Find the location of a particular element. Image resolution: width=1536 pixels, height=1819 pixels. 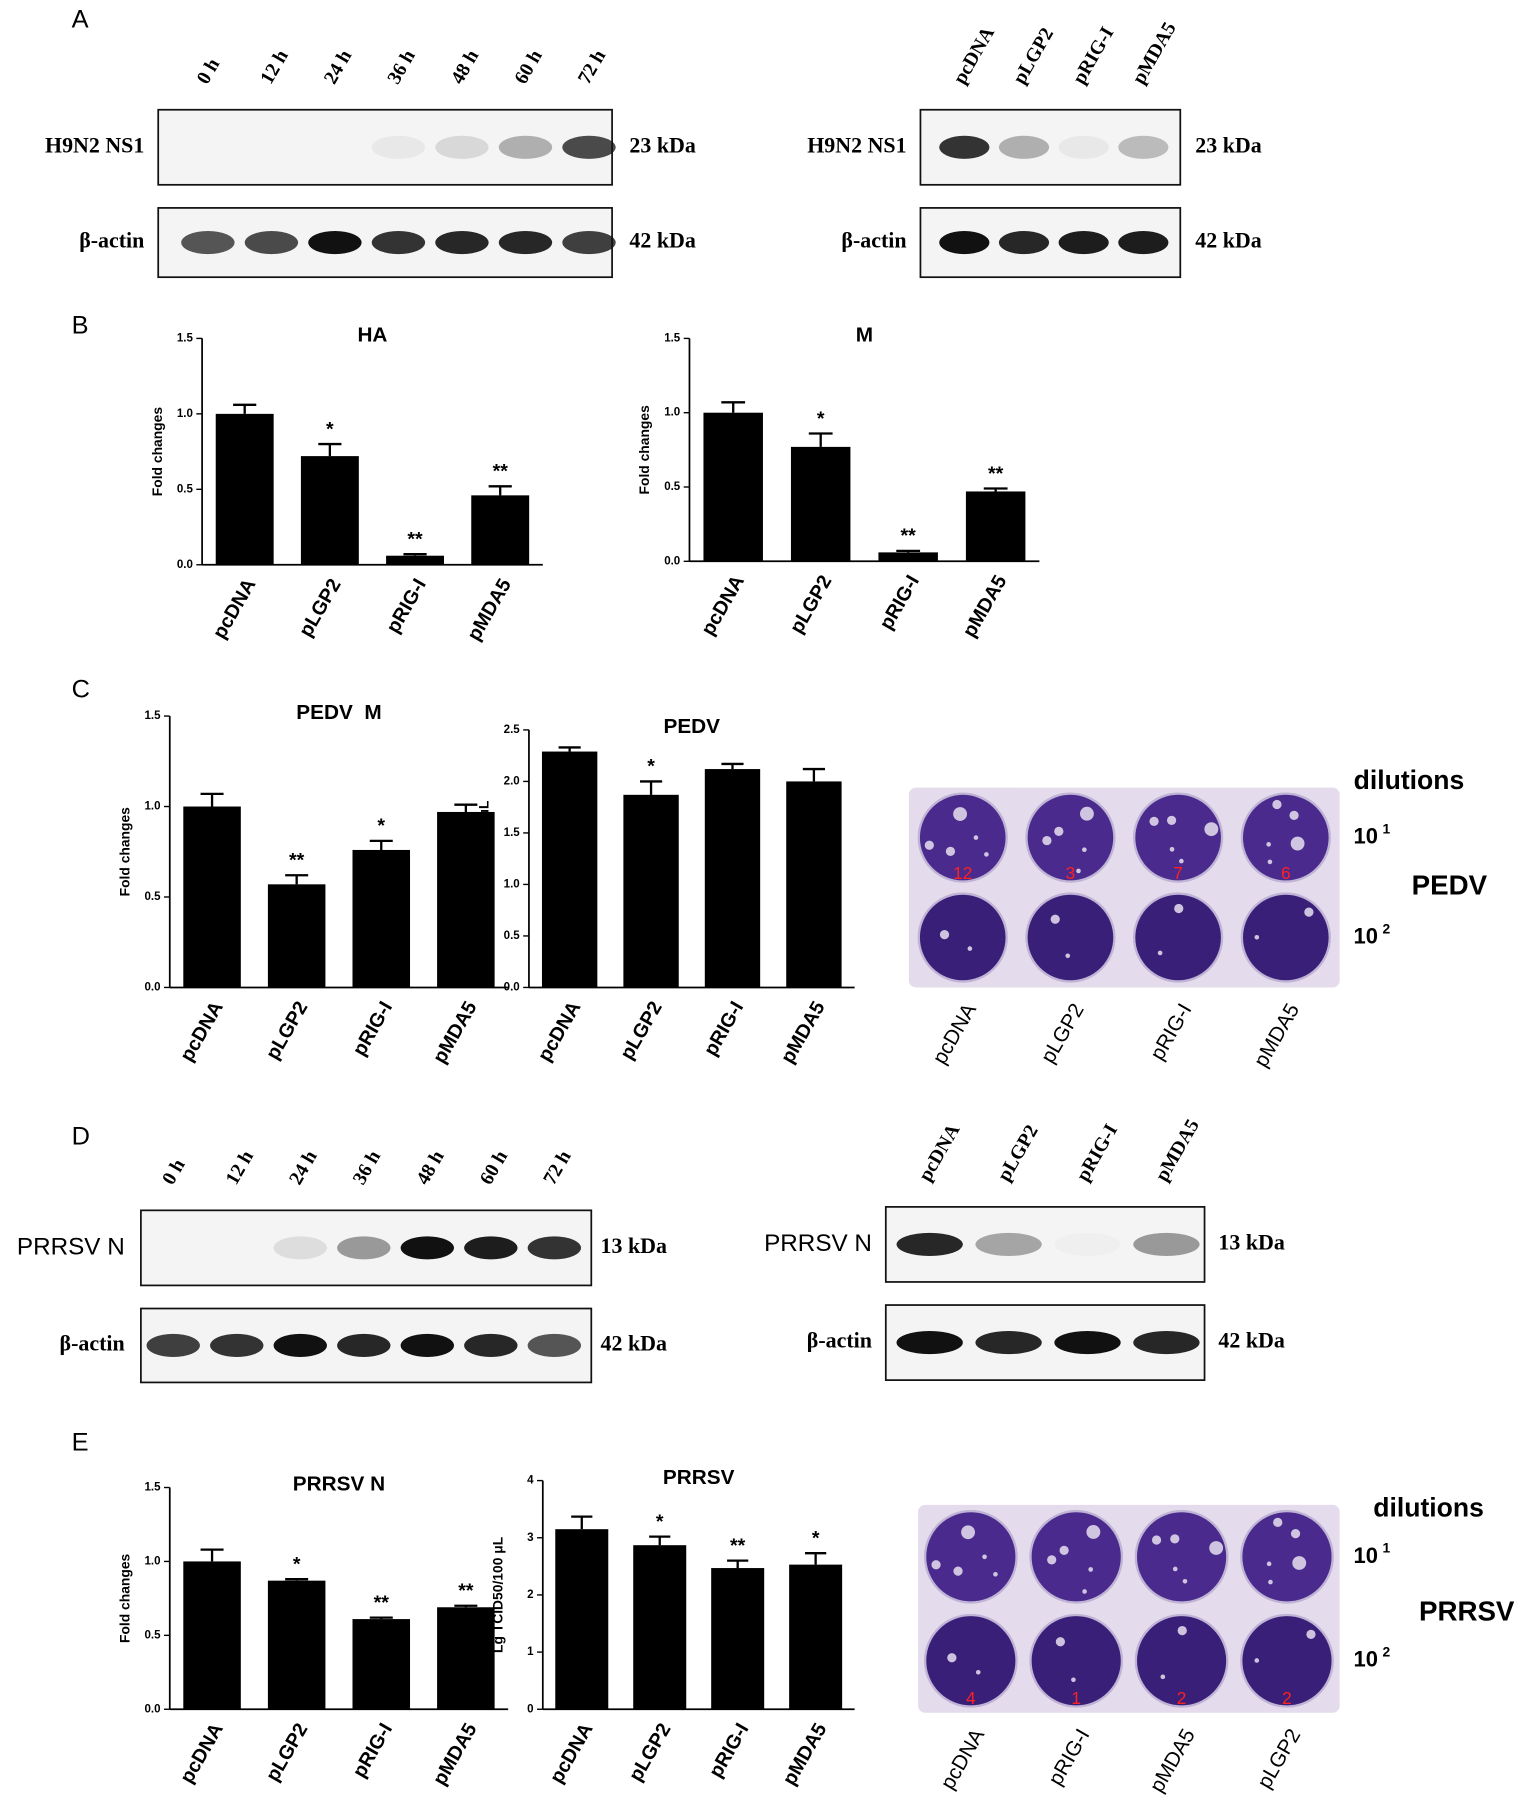

row-label: H9N2 NS1 is located at coordinates (94, 144).